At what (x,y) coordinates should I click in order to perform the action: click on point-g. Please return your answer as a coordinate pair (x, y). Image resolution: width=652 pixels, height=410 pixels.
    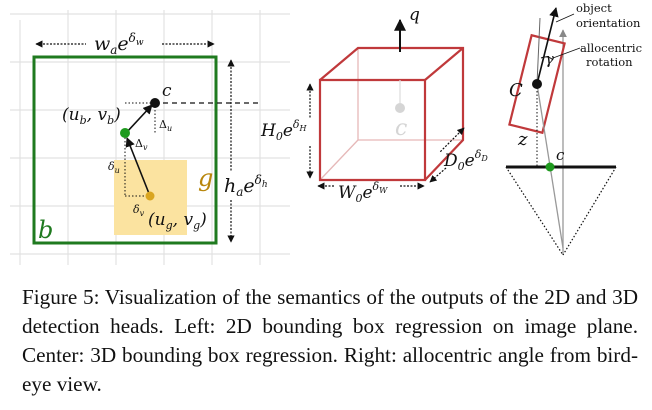
    Looking at the image, I should click on (150, 196).